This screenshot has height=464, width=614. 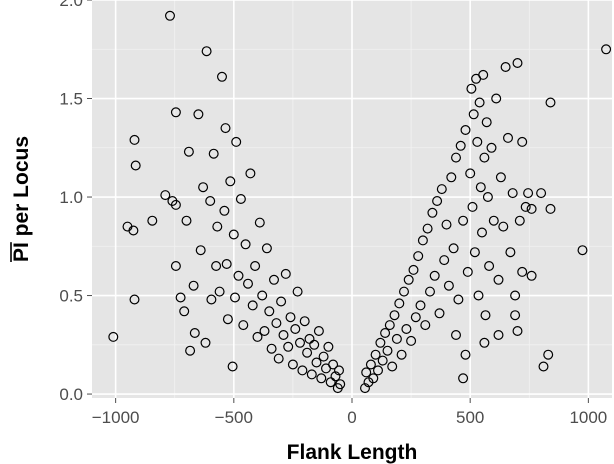 What do you see at coordinates (21, 199) in the screenshot?
I see `y-axis-title: PI per Locus` at bounding box center [21, 199].